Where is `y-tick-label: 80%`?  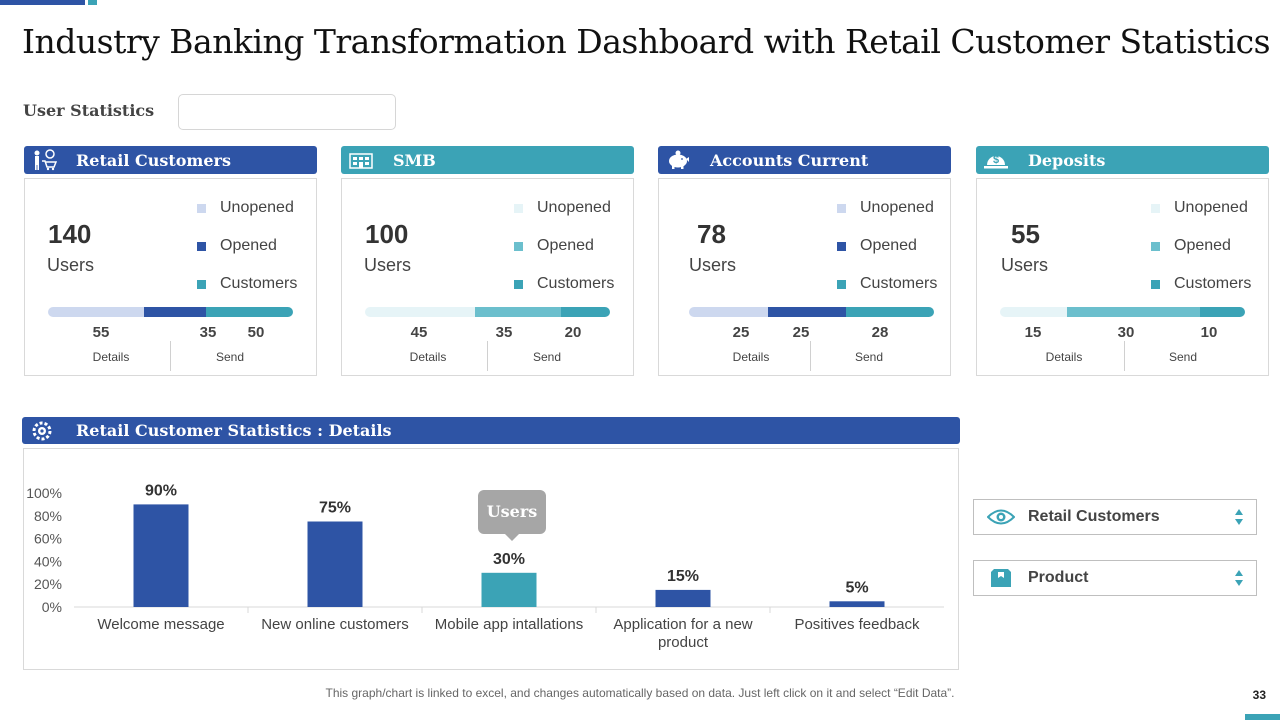
y-tick-label: 80% is located at coordinates (48, 516).